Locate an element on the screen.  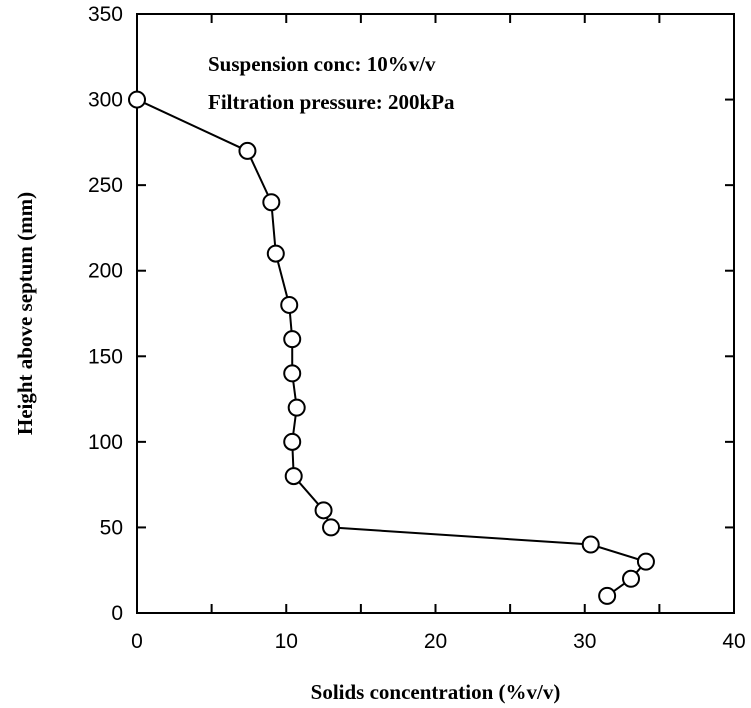
x-tick-label: 20 is located at coordinates (435, 641).